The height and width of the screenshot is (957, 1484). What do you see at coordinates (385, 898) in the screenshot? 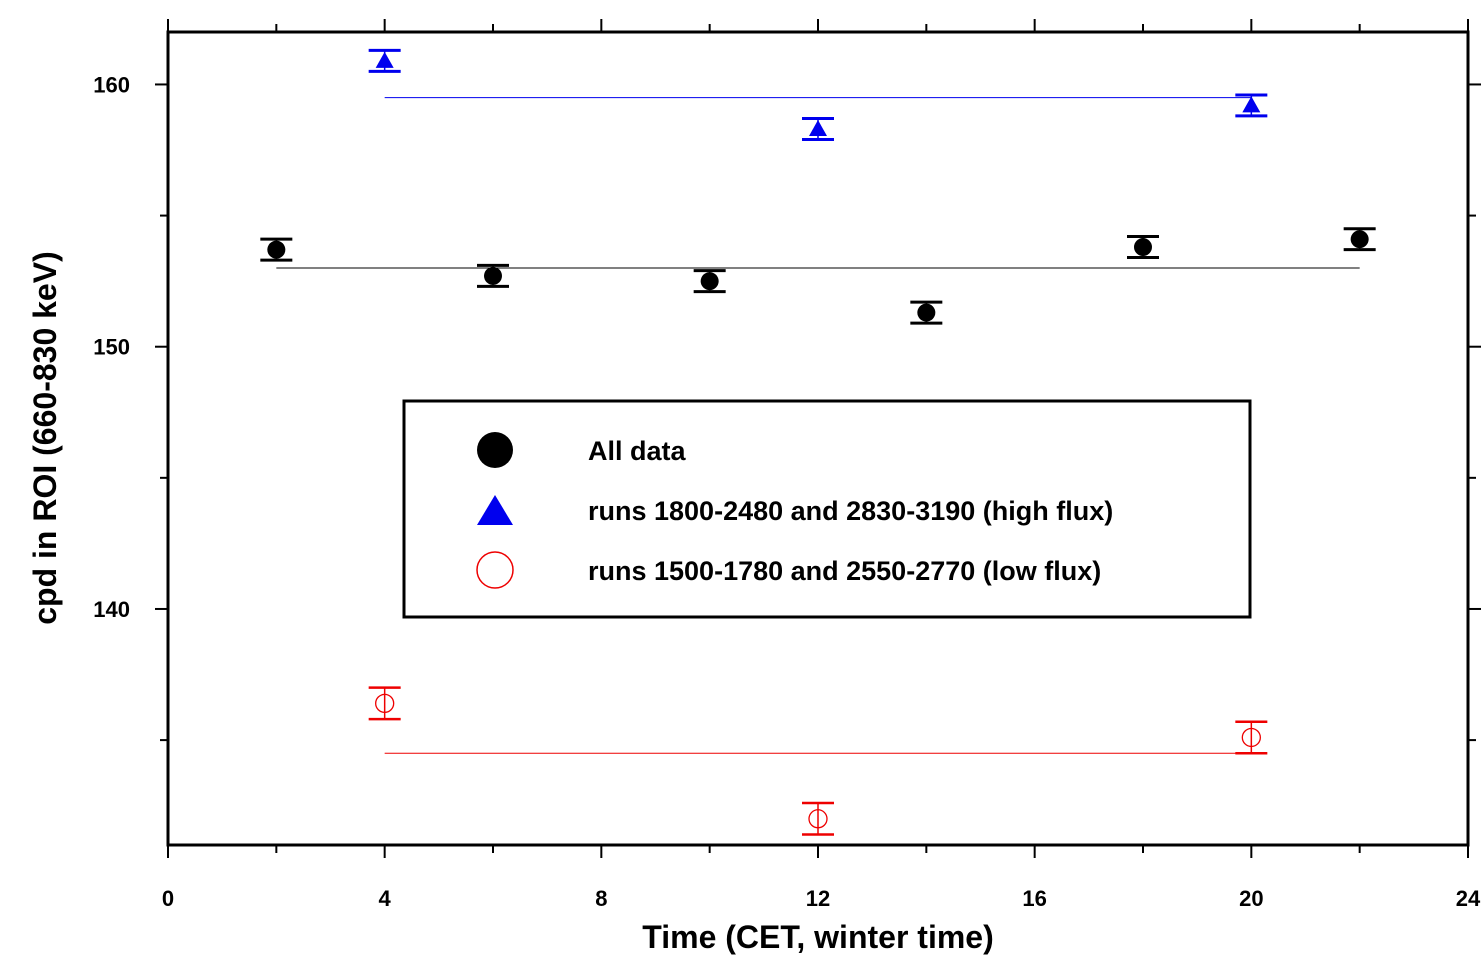
I see `x-tick-label: 4` at bounding box center [385, 898].